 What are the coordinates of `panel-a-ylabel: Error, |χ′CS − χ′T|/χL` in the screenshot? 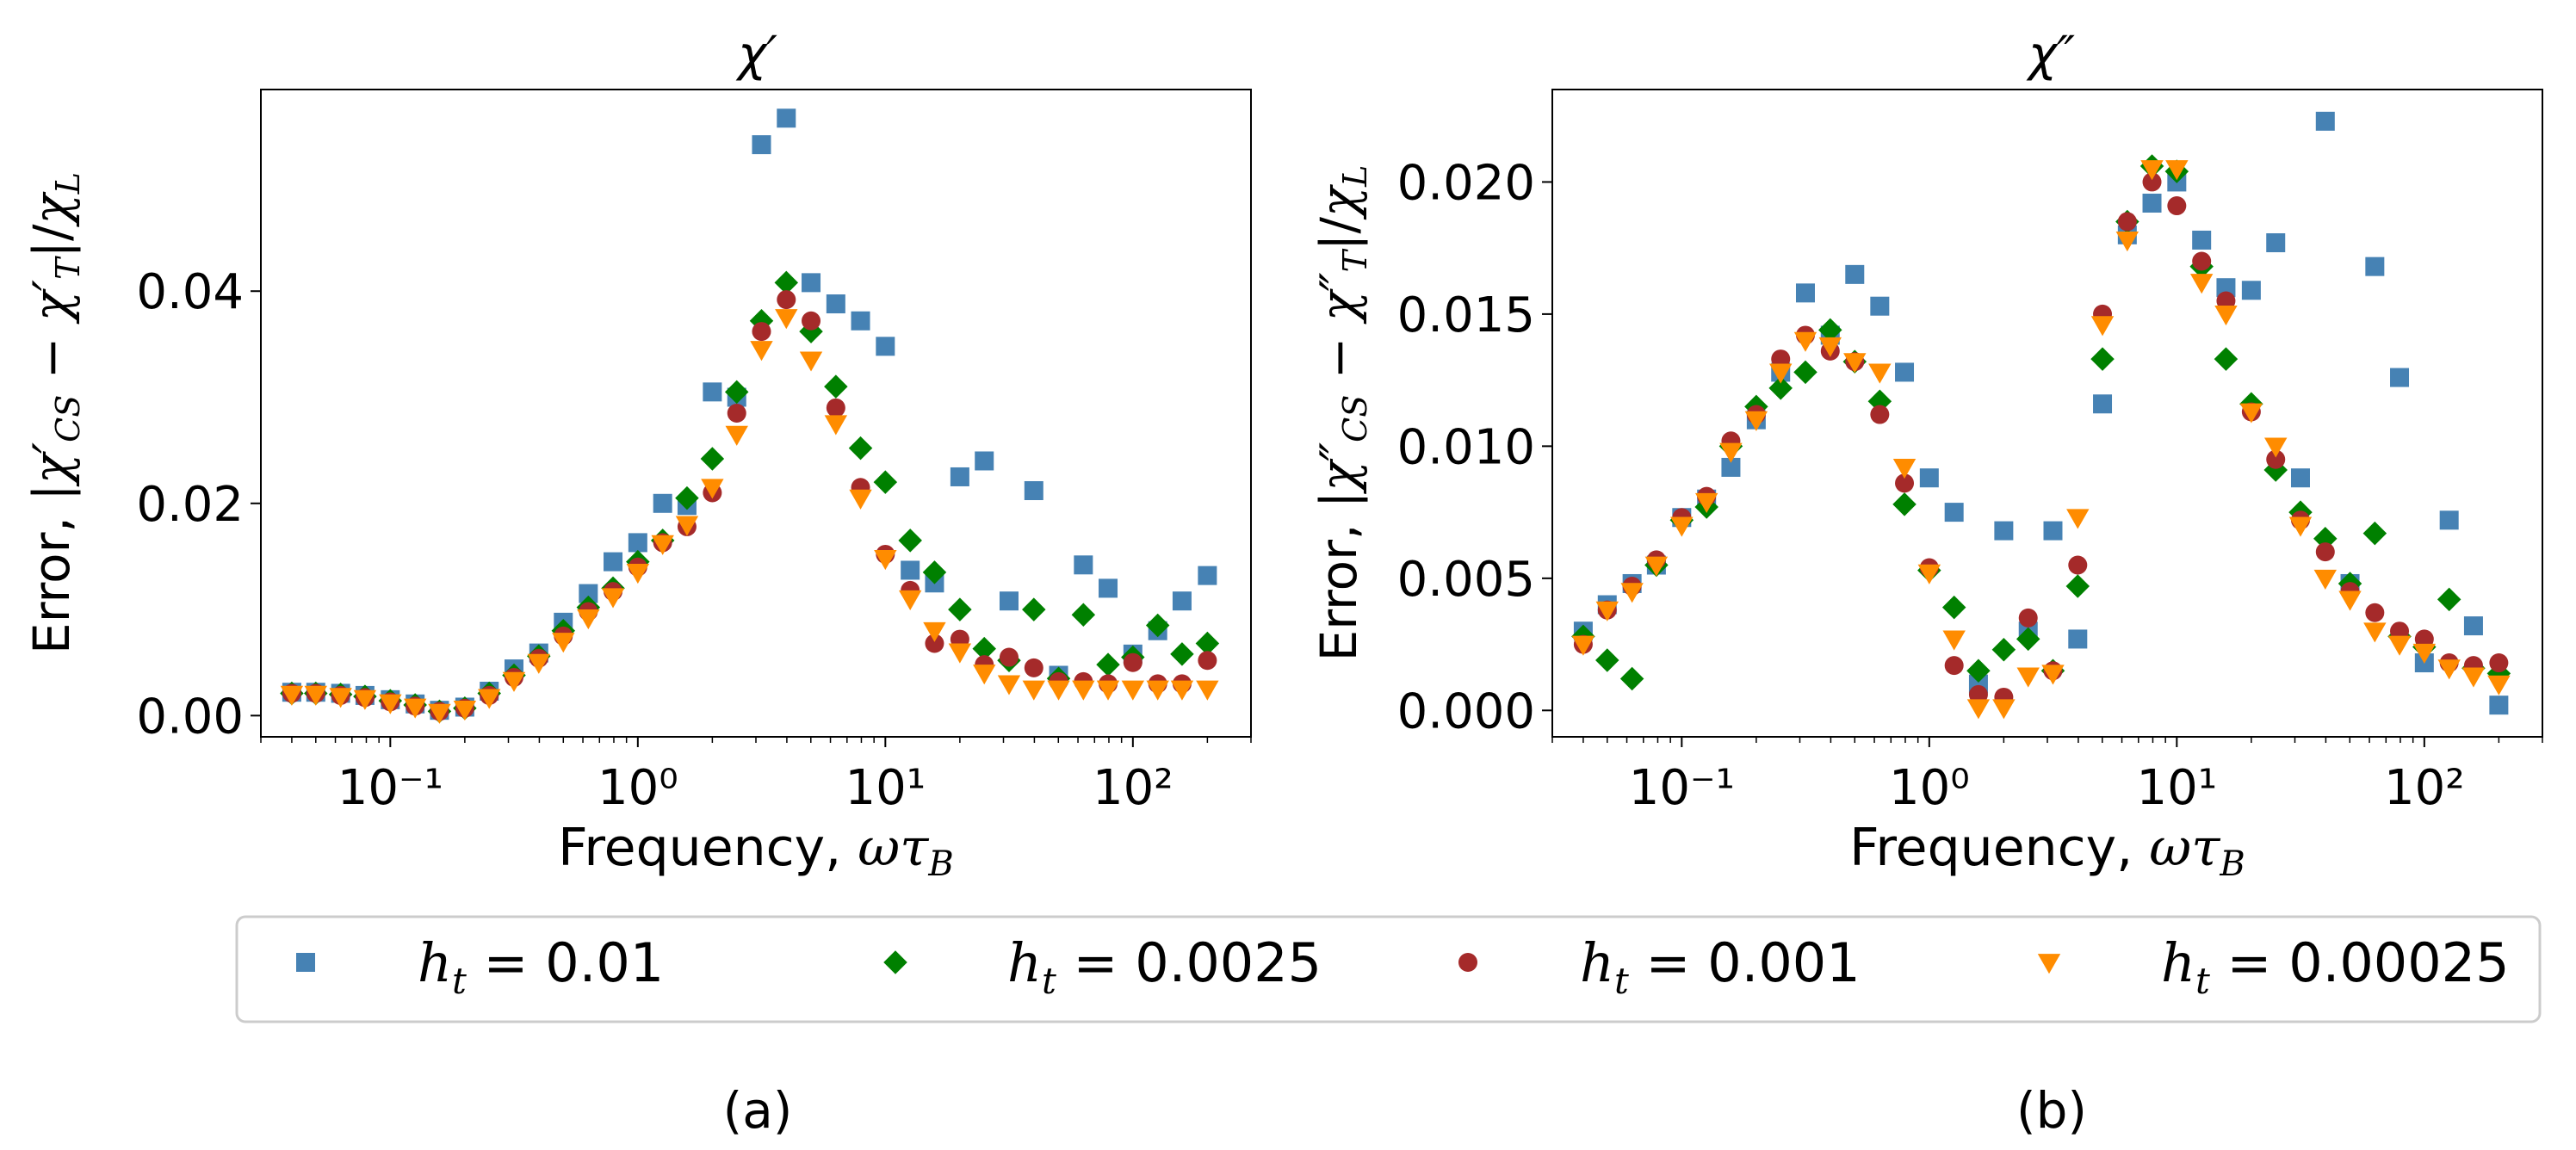 It's located at (54, 413).